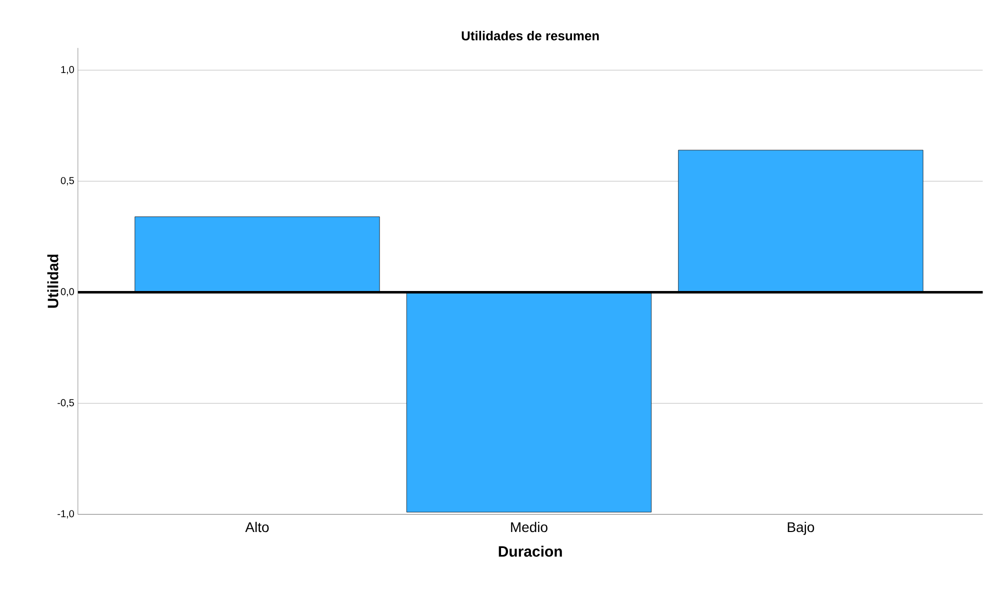  Describe the element at coordinates (801, 528) in the screenshot. I see `x-tick-label: Bajo` at that location.